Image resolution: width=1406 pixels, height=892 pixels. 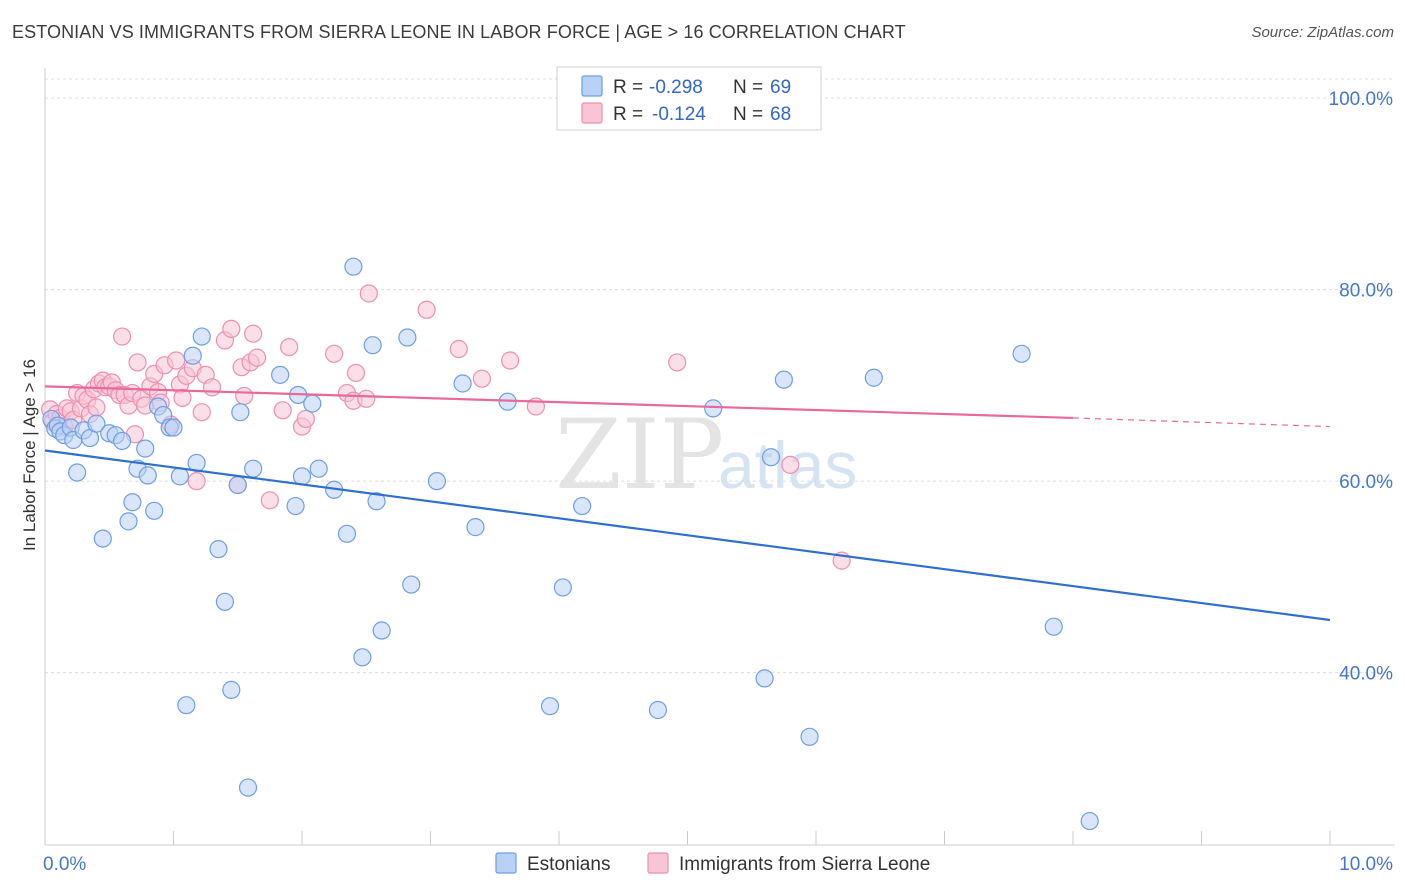 I want to click on x-tick-label-min: 0.0%, so click(x=64, y=864).